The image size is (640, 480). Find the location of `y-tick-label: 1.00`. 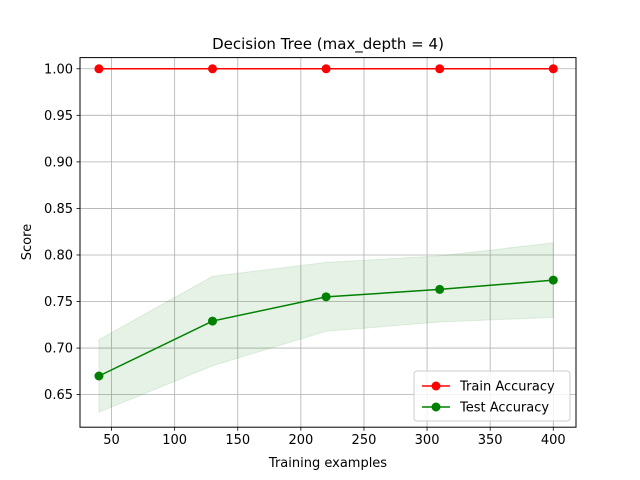

y-tick-label: 1.00 is located at coordinates (58, 69).